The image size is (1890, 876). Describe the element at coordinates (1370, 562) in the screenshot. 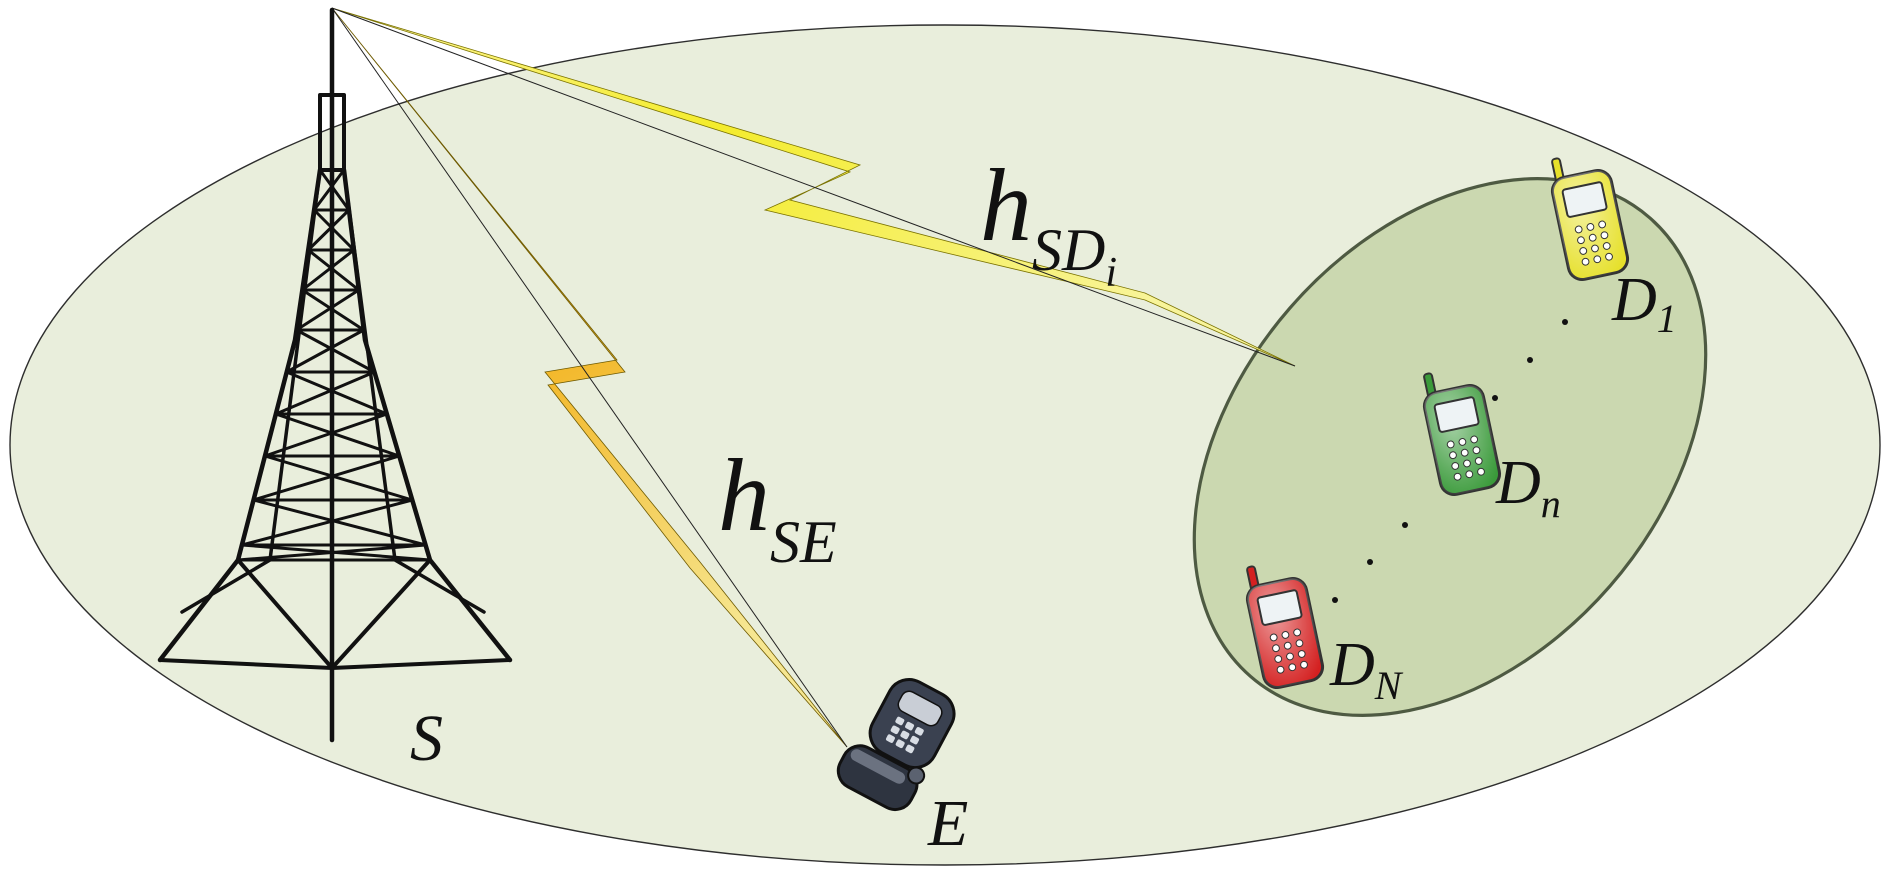

I see `ellipsis-dots-lower` at that location.